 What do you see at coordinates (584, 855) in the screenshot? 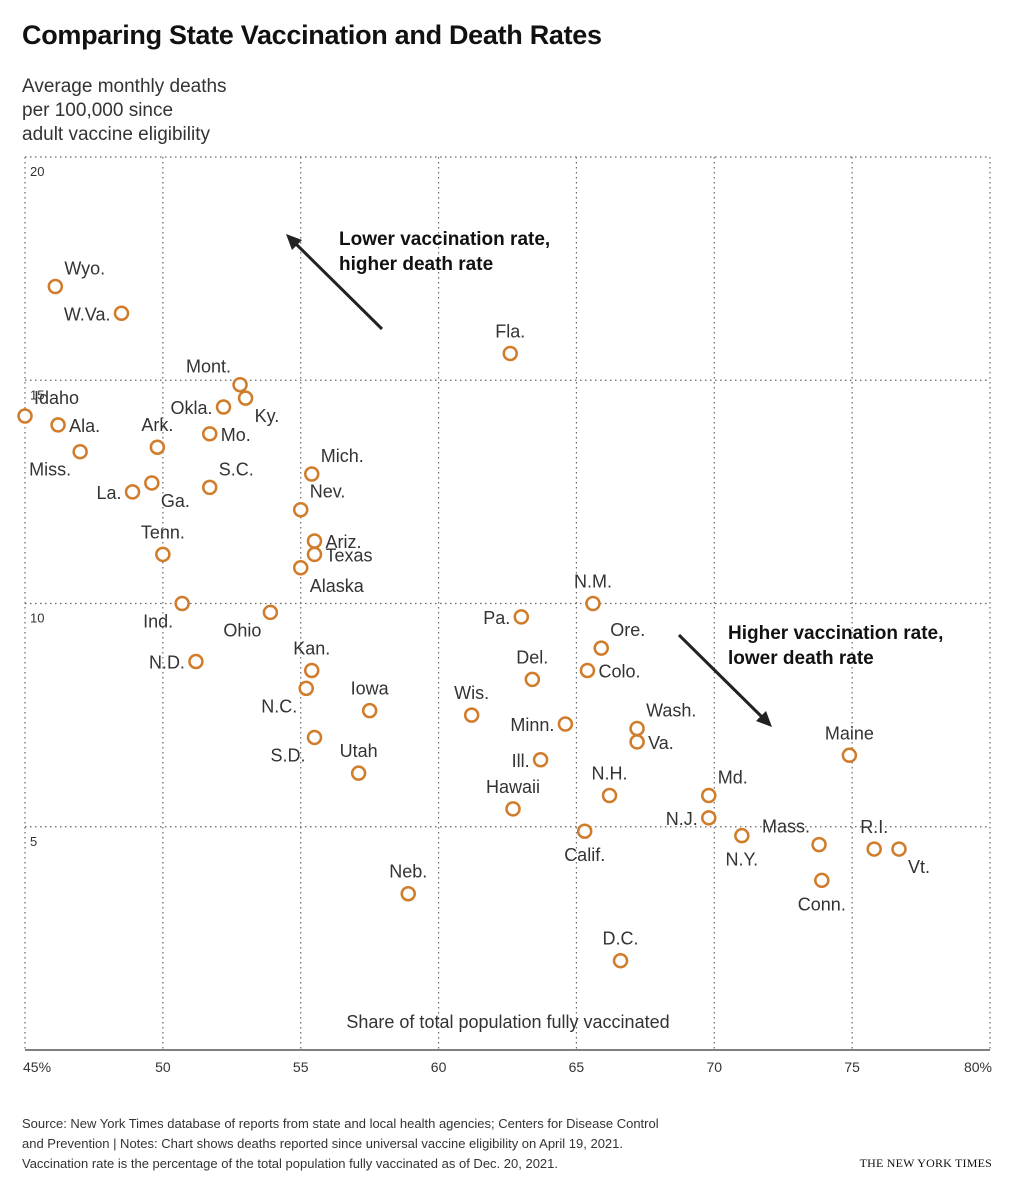
I see `point-label: Calif.` at bounding box center [584, 855].